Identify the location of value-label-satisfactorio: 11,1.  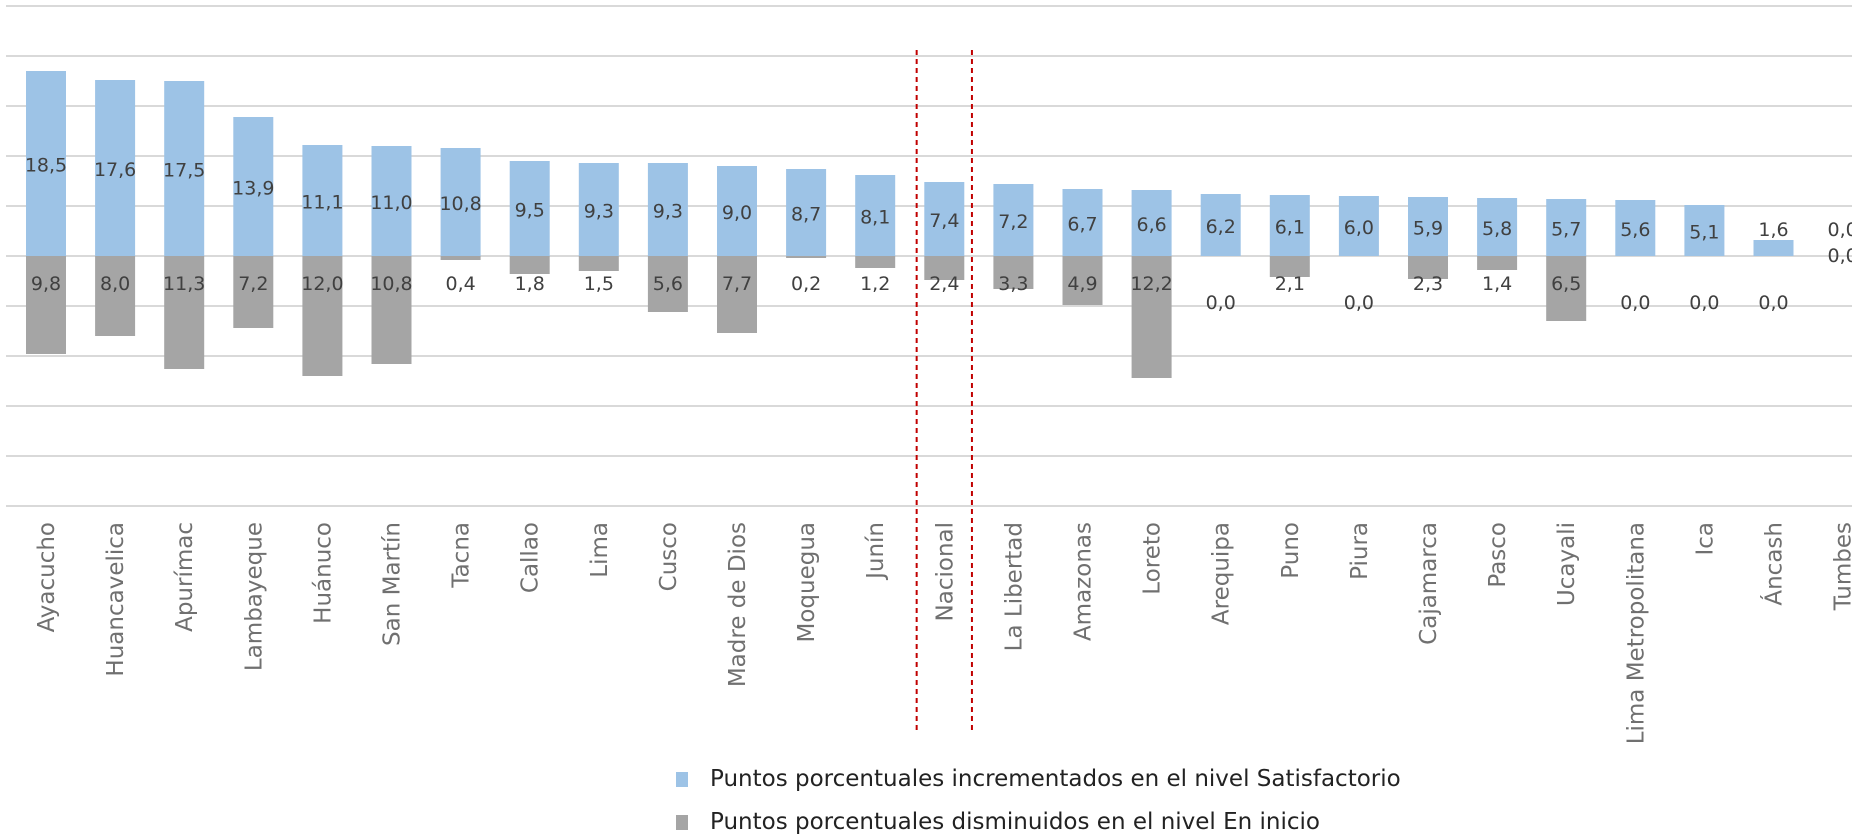
(322, 203).